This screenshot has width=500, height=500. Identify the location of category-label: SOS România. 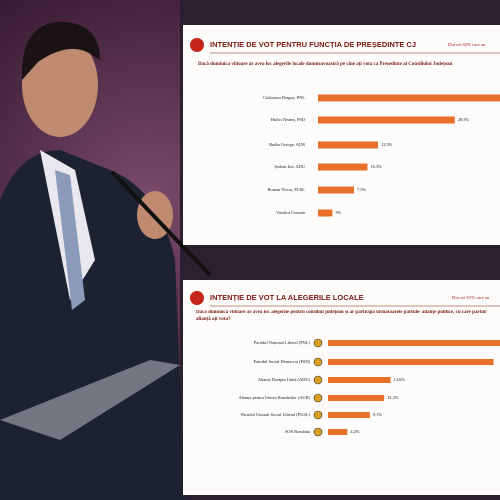
(297, 431).